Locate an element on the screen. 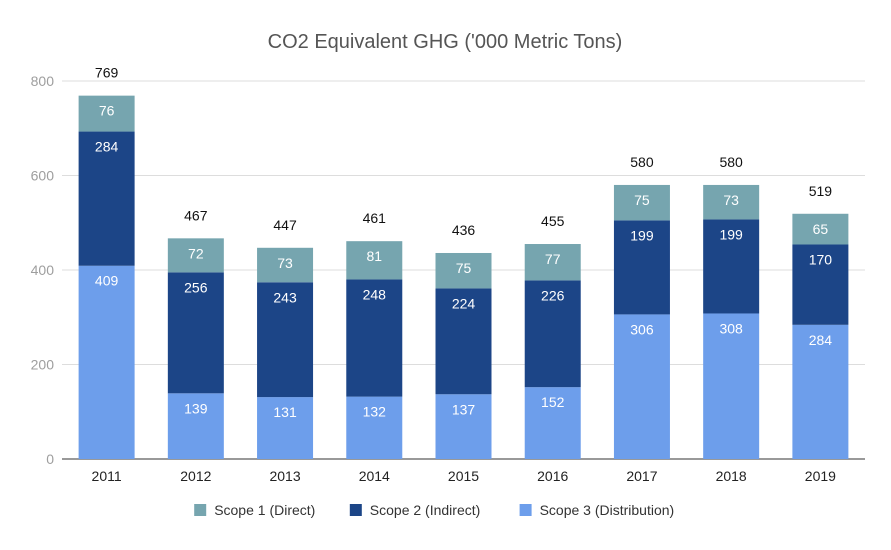  bar-value-label: 243 is located at coordinates (285, 297).